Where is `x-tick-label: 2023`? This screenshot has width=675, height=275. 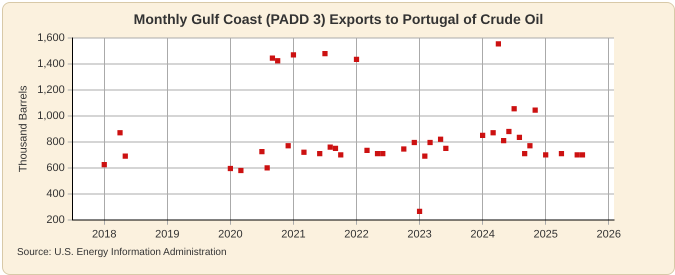
x-tick-label: 2023 is located at coordinates (419, 234).